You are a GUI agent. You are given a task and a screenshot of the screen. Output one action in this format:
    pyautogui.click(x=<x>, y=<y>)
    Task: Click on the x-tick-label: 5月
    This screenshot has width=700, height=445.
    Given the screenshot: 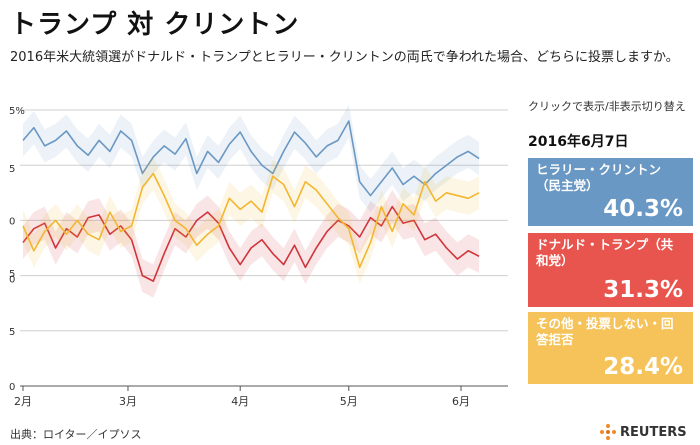 What is the action you would take?
    pyautogui.click(x=349, y=401)
    